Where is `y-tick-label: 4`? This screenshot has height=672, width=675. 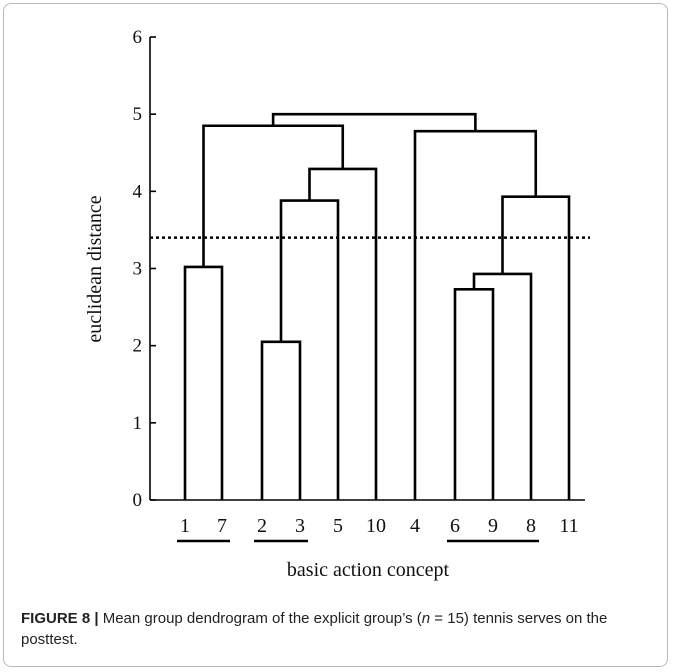
y-tick-label: 4 is located at coordinates (138, 191).